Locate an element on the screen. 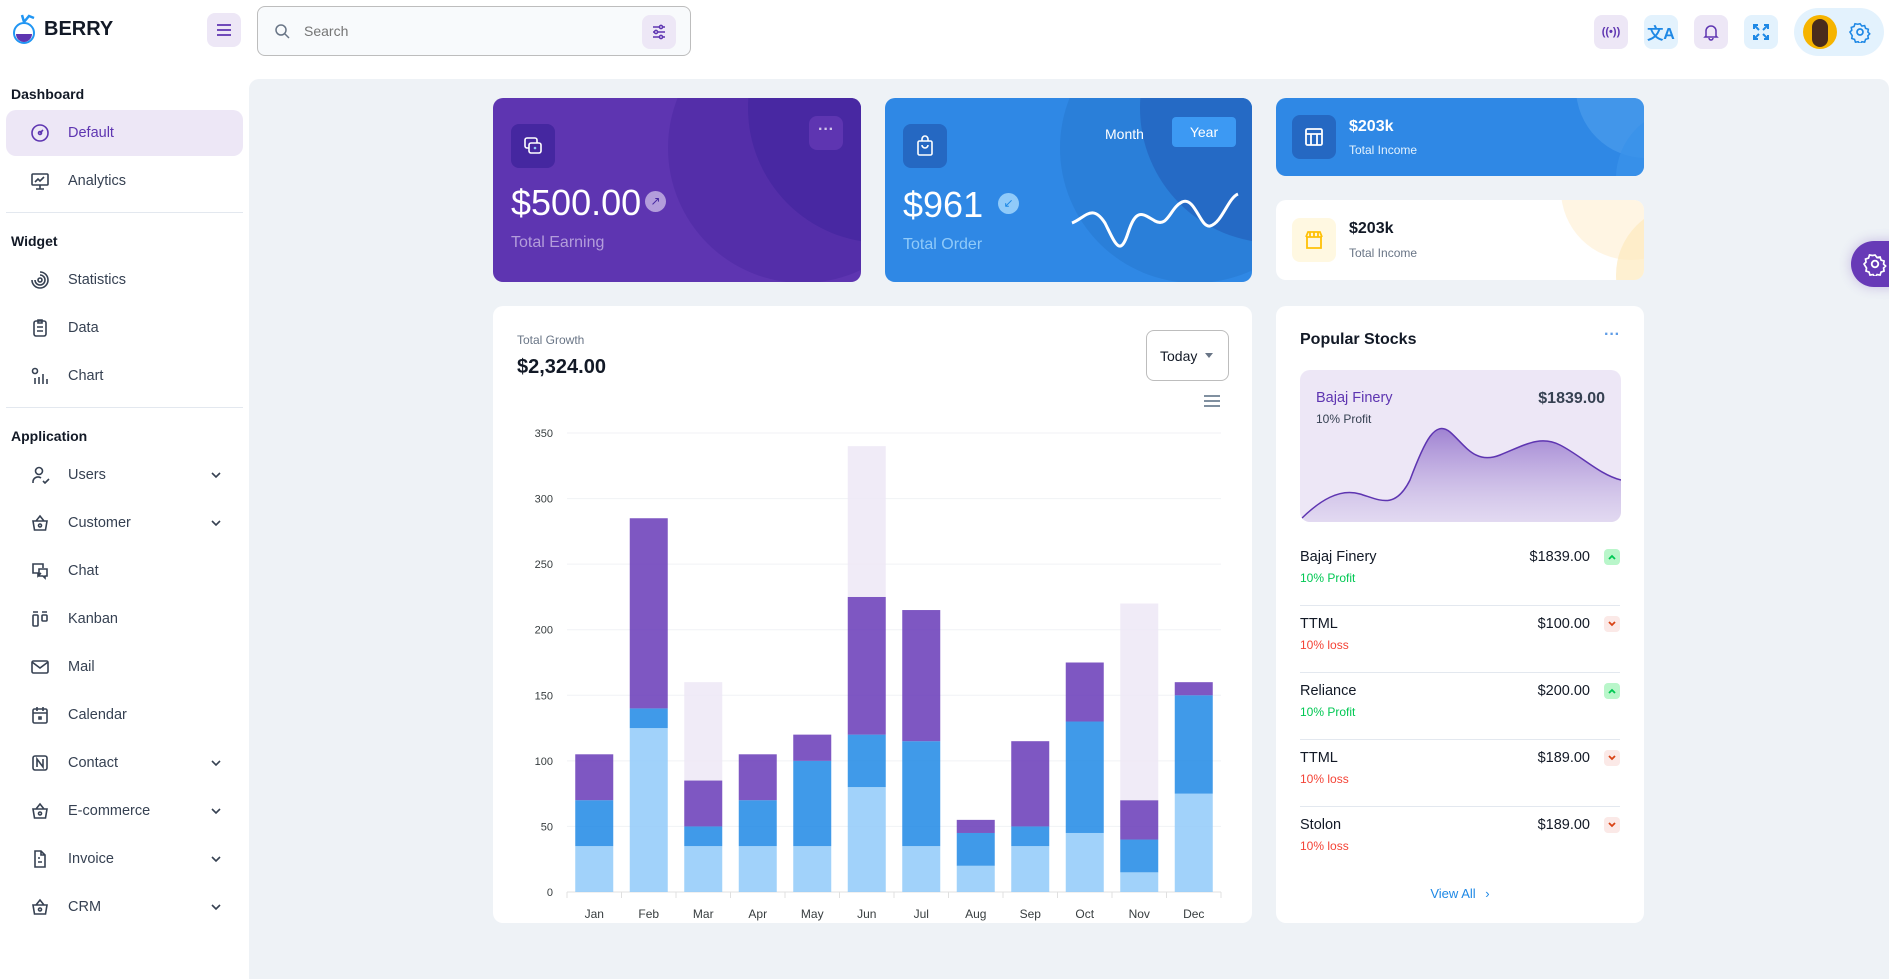 The image size is (1889, 979). bar-investment-apr is located at coordinates (757, 869).